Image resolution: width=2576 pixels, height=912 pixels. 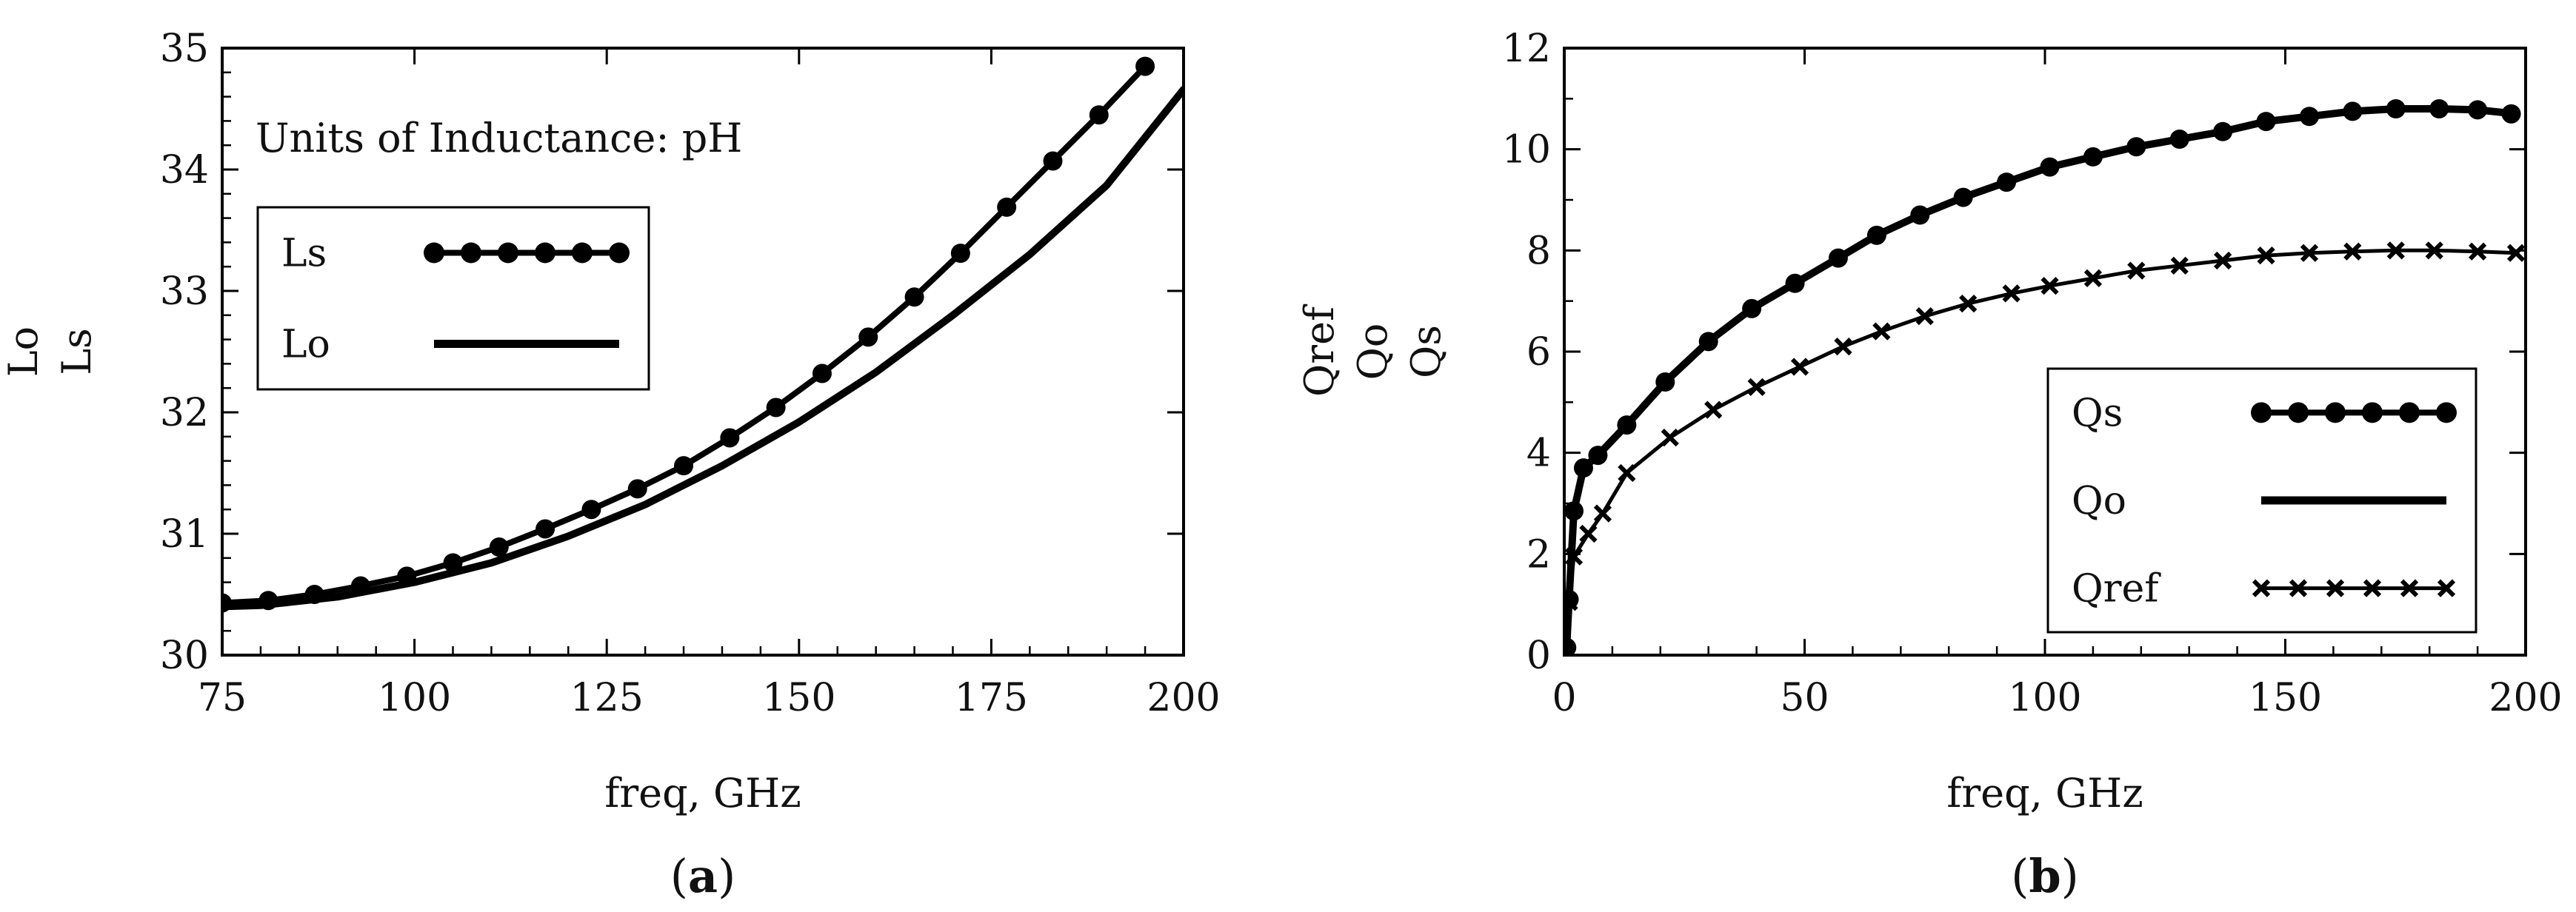 What do you see at coordinates (1426, 351) in the screenshot?
I see `y-axis-title-line: Qs` at bounding box center [1426, 351].